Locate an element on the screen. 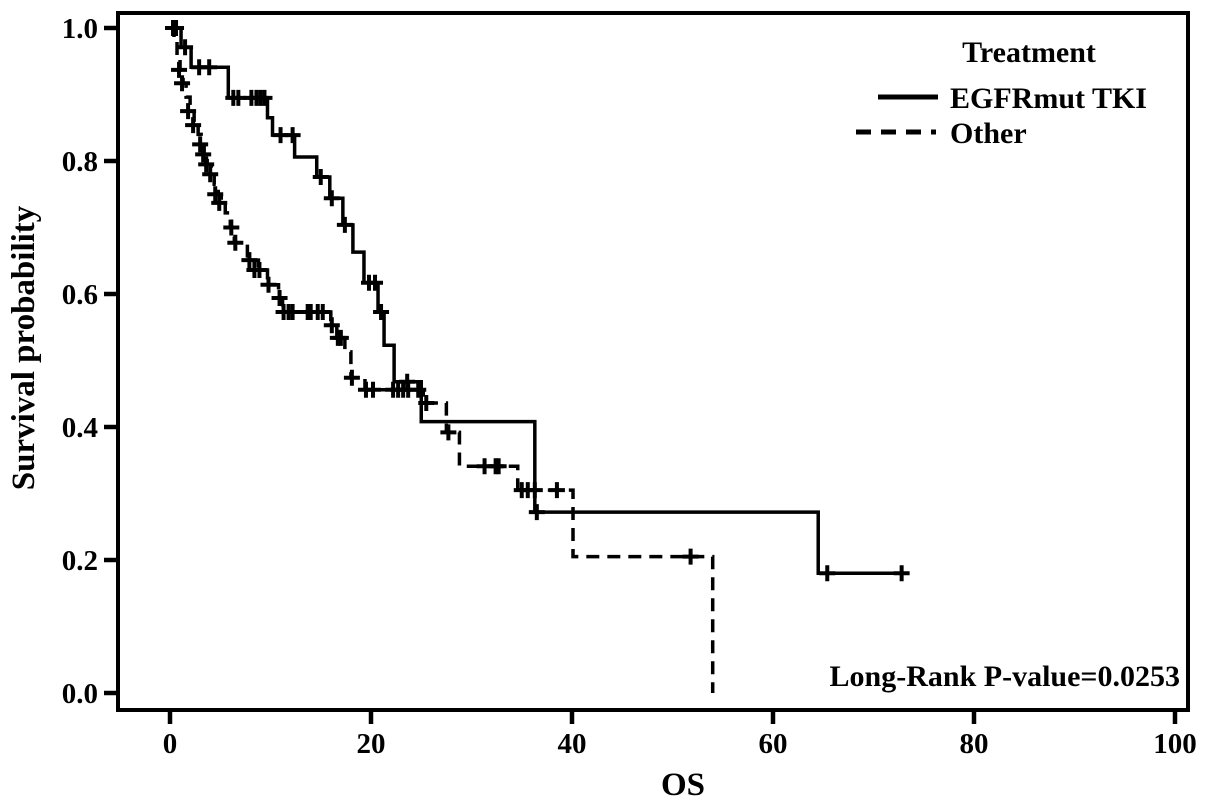  x-tick-label: 40 is located at coordinates (572, 744).